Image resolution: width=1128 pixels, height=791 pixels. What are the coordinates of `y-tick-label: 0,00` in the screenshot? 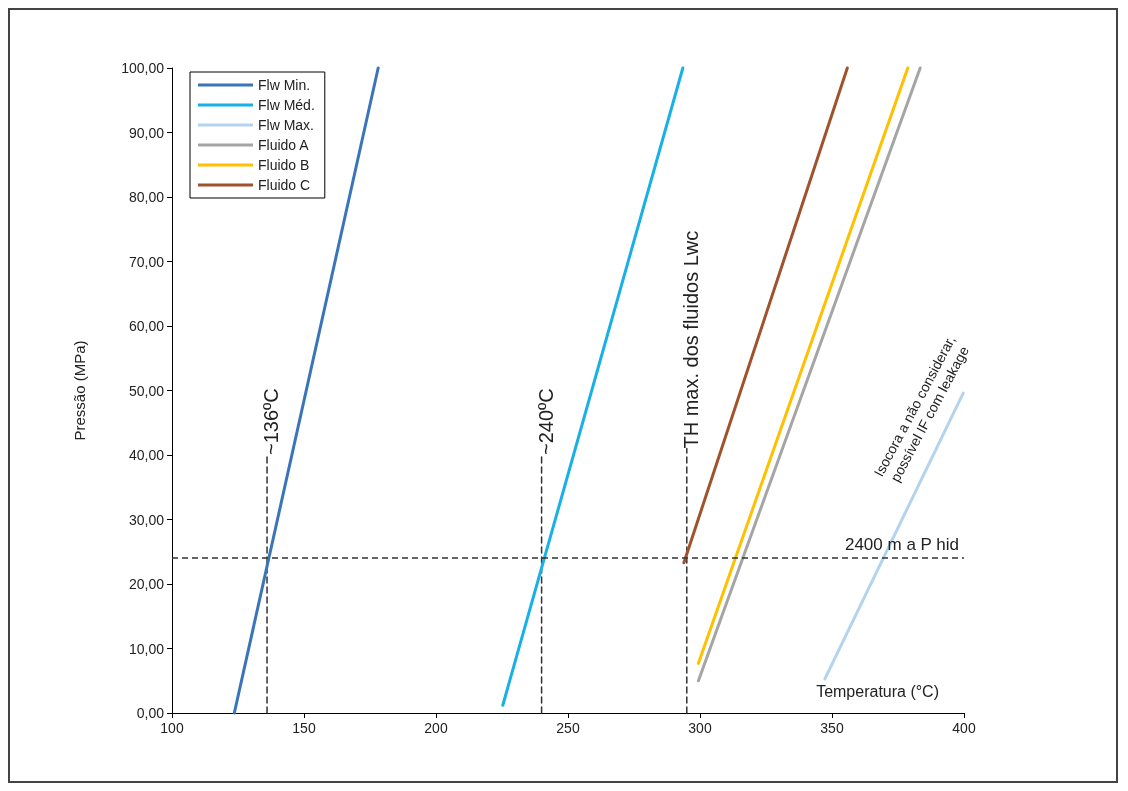 It's located at (150, 713).